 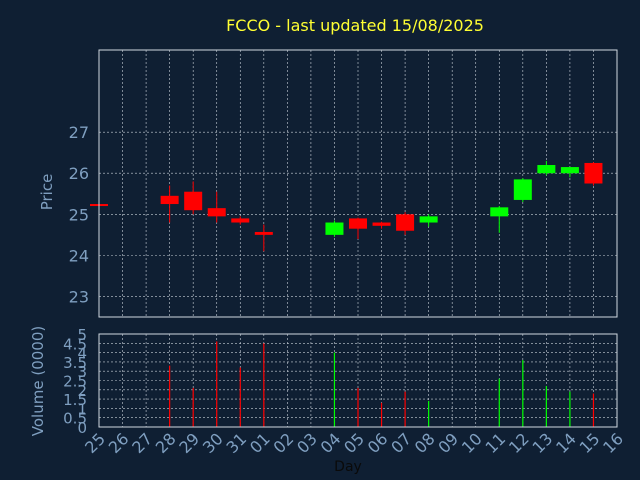 I want to click on volume-tick-label: 4, so click(x=82, y=354).